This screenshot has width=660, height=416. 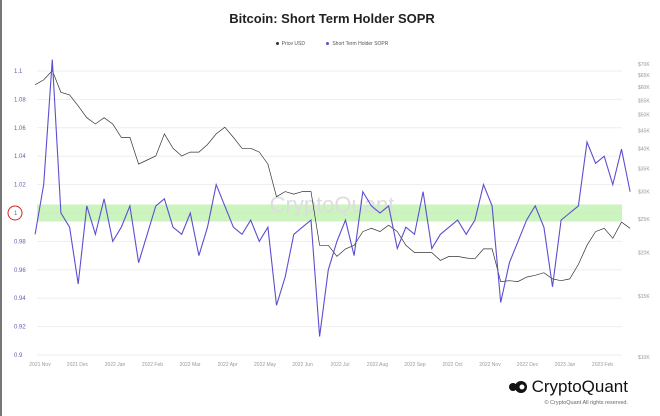 What do you see at coordinates (360, 44) in the screenshot?
I see `legend-sopr-label: Short Term Holder SOPR` at bounding box center [360, 44].